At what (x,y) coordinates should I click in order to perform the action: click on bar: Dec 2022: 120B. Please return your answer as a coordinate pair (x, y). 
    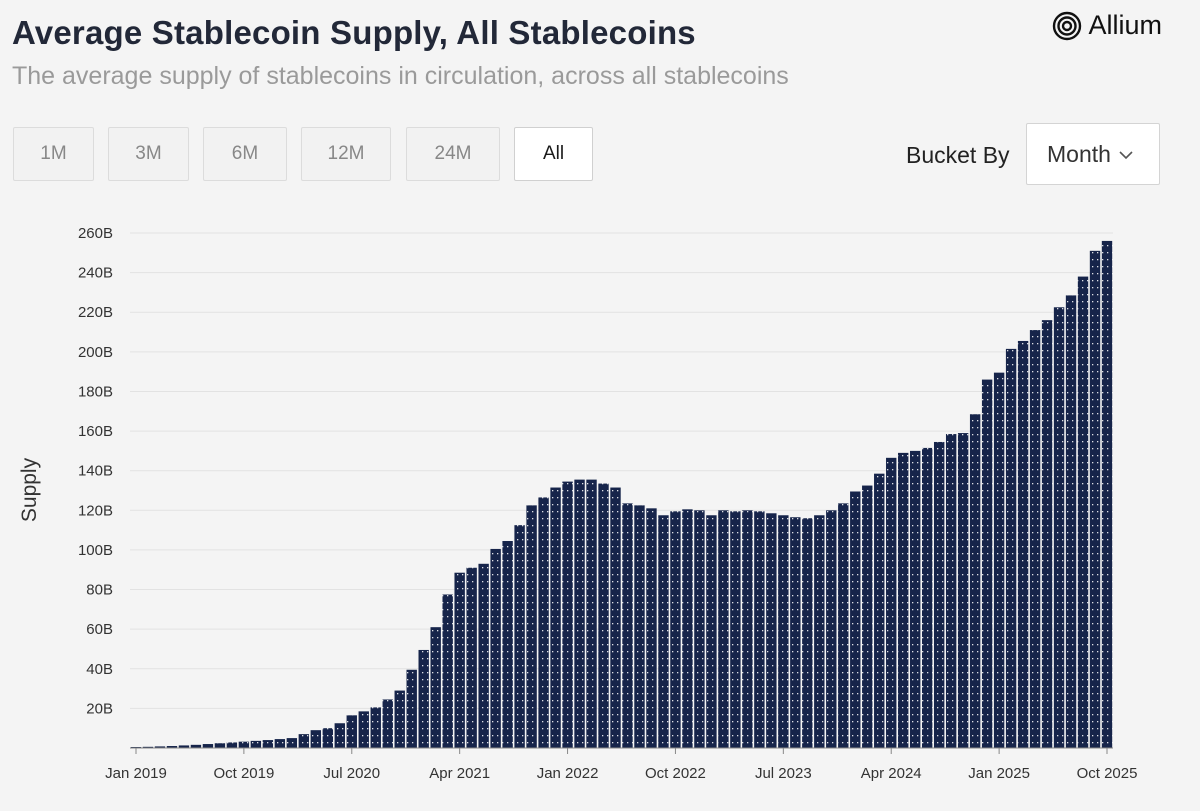
    Looking at the image, I should click on (699, 629).